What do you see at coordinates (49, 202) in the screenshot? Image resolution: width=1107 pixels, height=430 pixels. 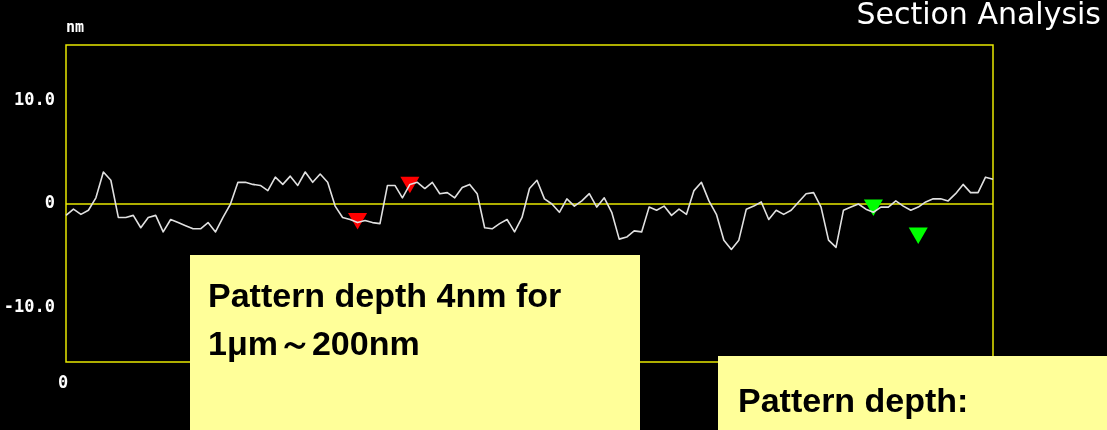 I see `y-tick-label: 0` at bounding box center [49, 202].